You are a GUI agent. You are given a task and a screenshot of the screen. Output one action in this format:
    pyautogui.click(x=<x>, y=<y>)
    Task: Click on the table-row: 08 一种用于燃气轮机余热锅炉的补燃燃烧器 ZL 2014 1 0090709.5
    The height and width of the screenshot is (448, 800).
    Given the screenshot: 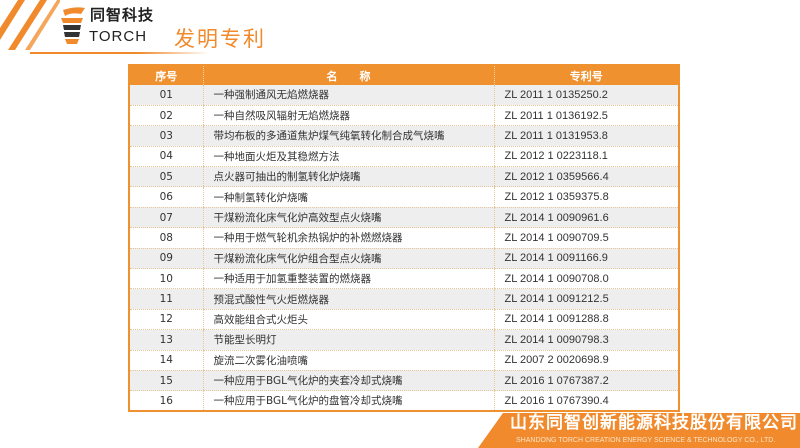 What is the action you would take?
    pyautogui.click(x=403, y=238)
    